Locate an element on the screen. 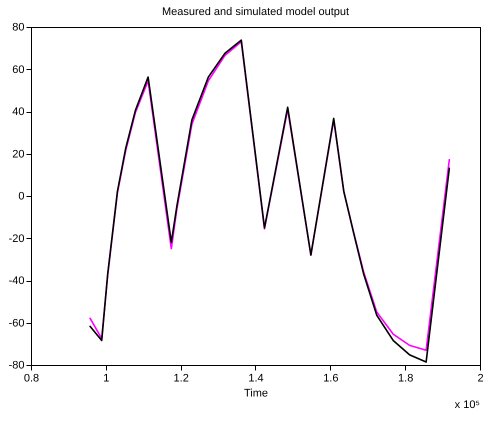 The image size is (492, 430). x-tick-label: 2 is located at coordinates (480, 378).